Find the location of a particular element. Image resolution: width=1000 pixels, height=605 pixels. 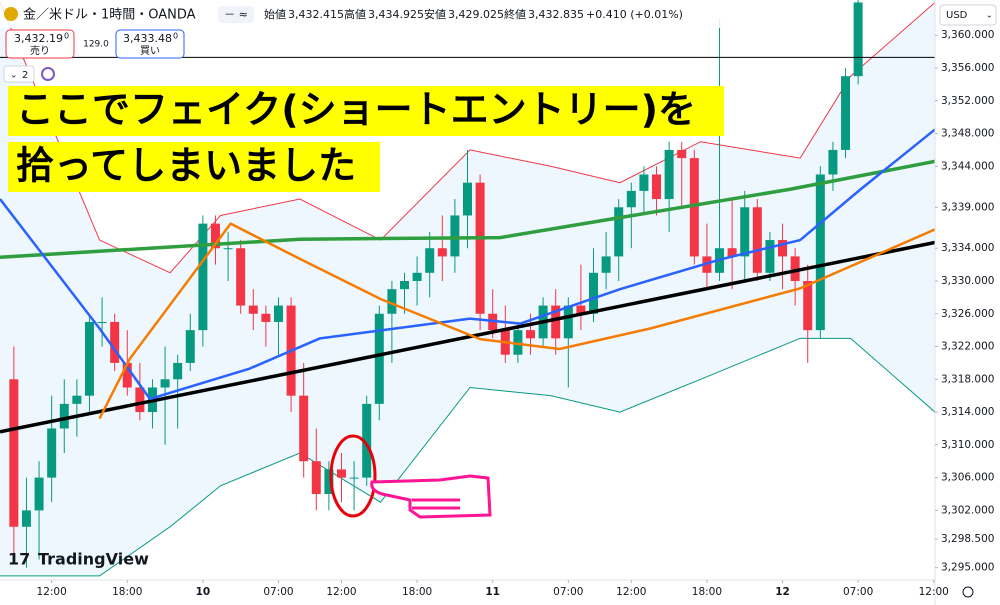

buy-price-sup: 0 is located at coordinates (175, 36).